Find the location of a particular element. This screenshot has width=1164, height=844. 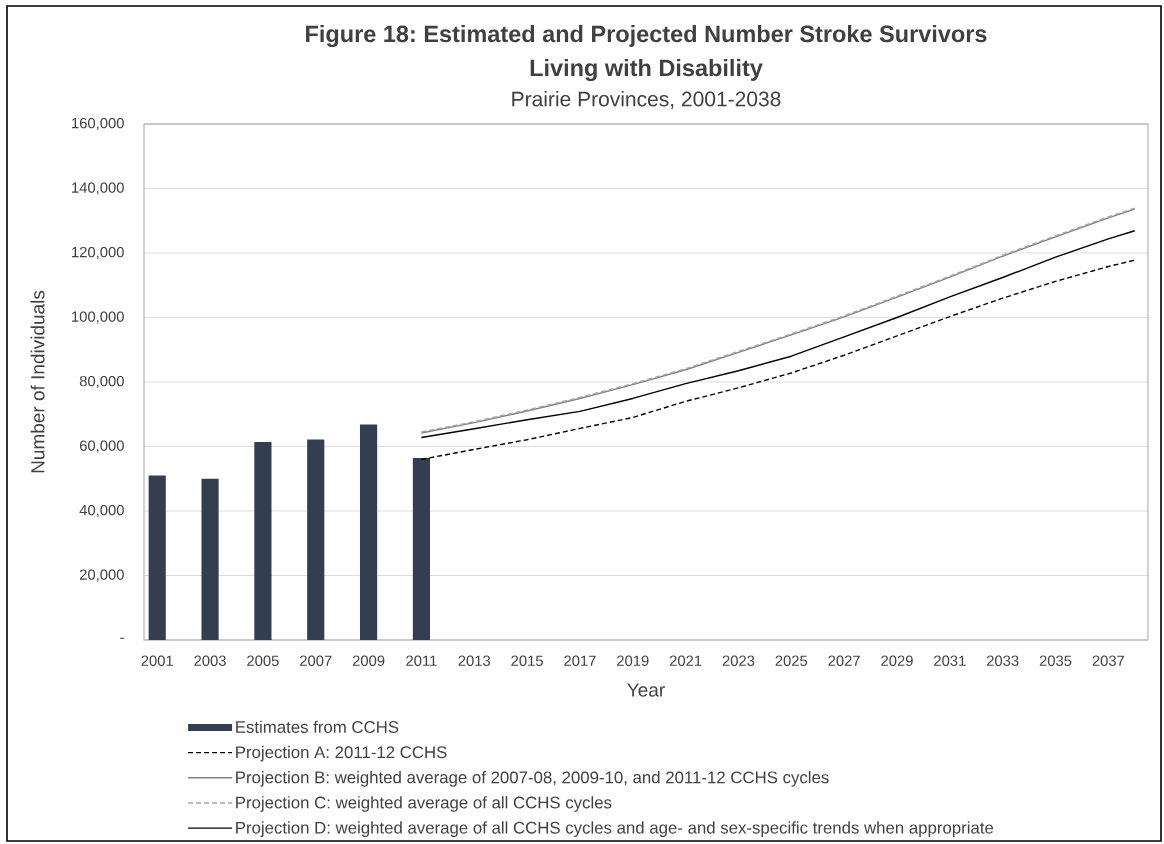

legend-label: Projection A: 2011-12 CCHS is located at coordinates (341, 753).